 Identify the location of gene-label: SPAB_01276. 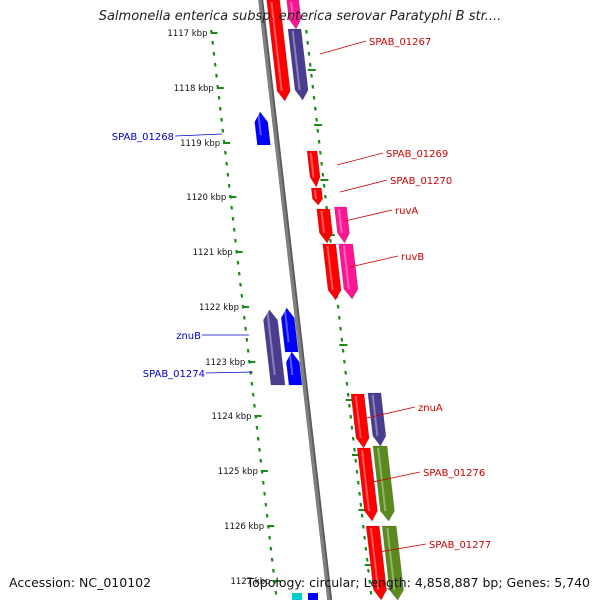
(454, 473).